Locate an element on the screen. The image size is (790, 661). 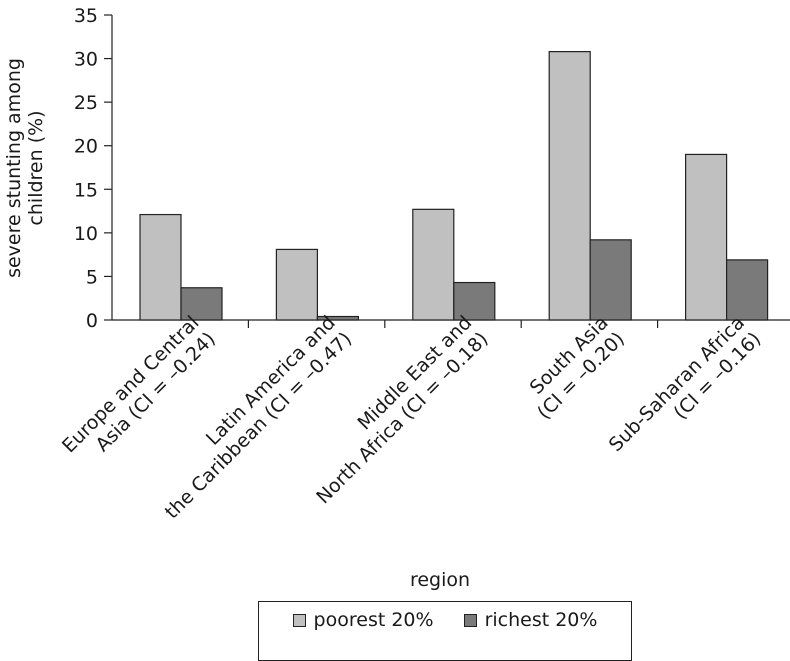
y-tick-label: 10 is located at coordinates (86, 234).